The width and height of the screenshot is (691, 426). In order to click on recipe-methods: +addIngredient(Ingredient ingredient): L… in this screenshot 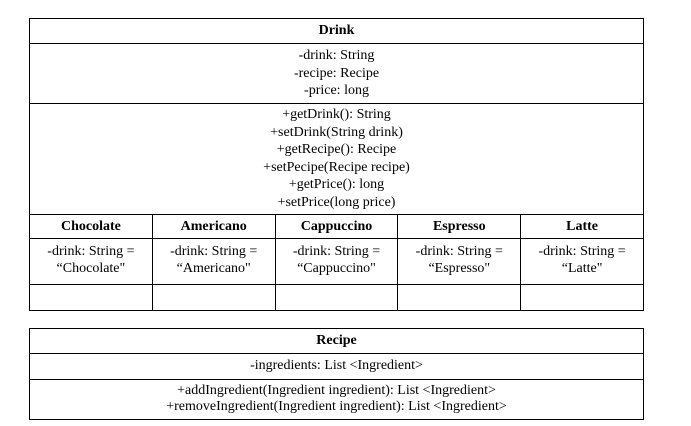, I will do `click(336, 399)`.